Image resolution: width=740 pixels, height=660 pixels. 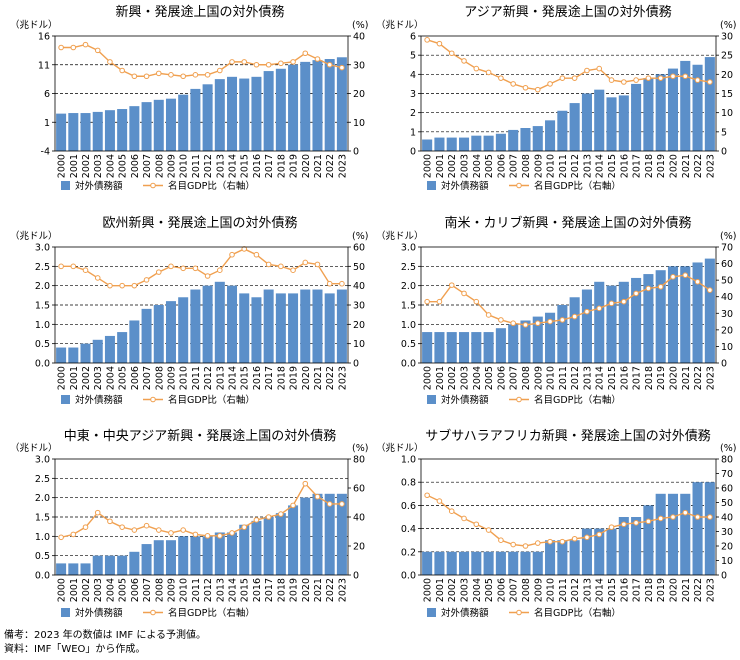 What do you see at coordinates (685, 76) in the screenshot?
I see `gdp-ratio-point-2021` at bounding box center [685, 76].